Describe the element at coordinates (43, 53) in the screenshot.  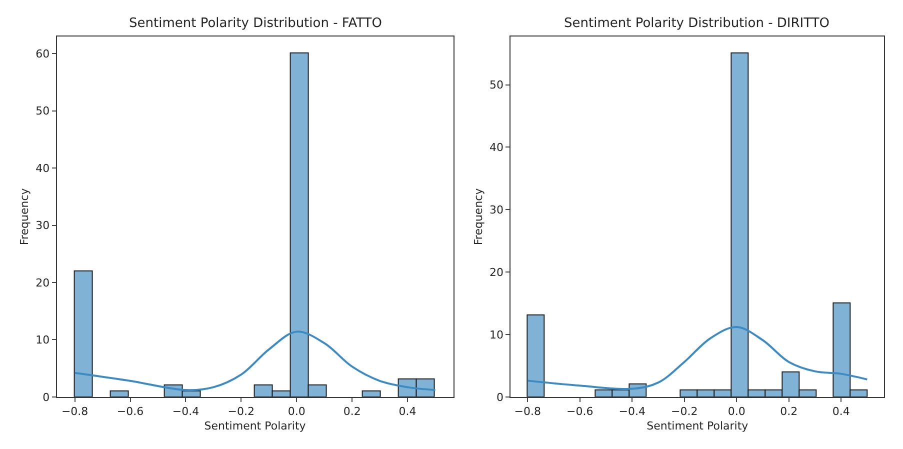
I see `y-tick-label: 60` at that location.